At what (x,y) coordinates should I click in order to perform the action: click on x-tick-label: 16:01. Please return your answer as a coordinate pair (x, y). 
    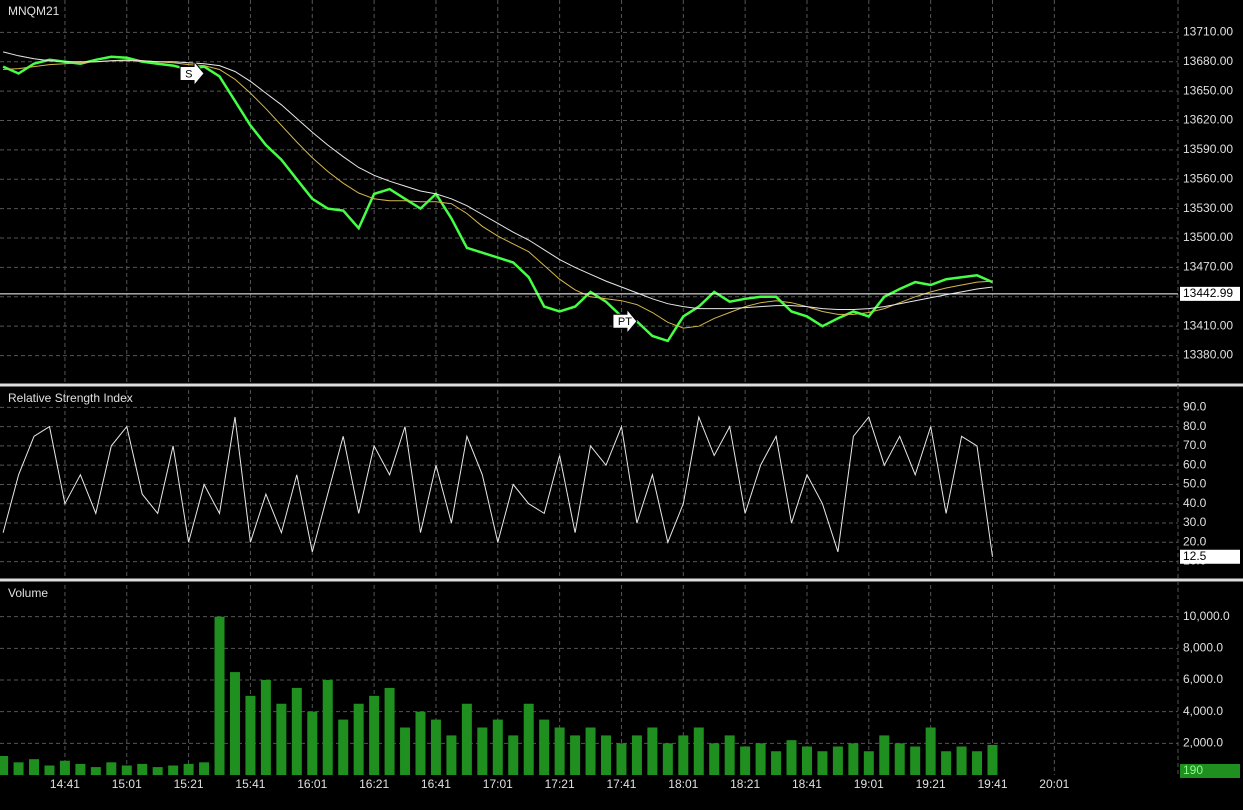
    Looking at the image, I should click on (312, 784).